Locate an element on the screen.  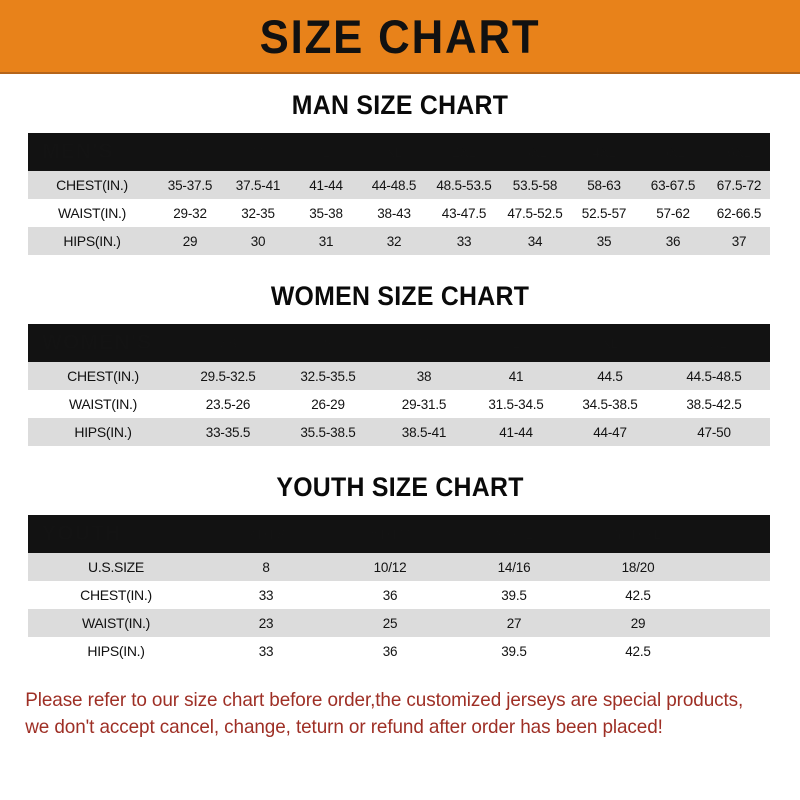
men-size-header: S is located at coordinates (190, 152).